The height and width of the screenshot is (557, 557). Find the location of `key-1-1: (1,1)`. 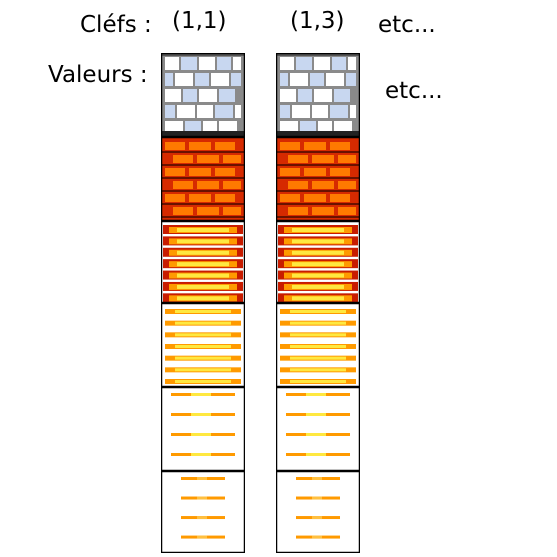

key-1-1: (1,1) is located at coordinates (199, 21).